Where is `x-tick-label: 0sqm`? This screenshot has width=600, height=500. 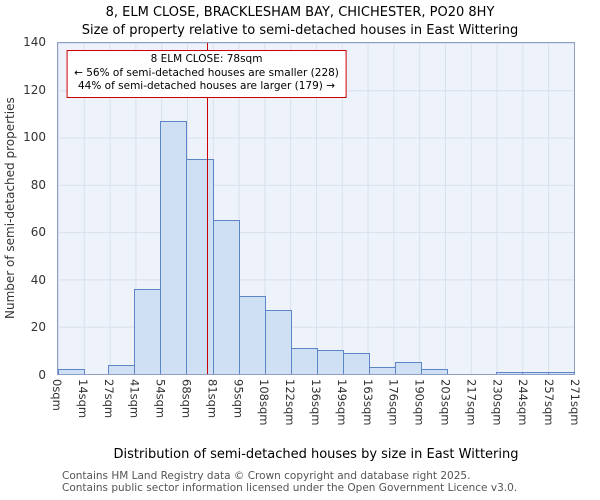 x-tick-label: 0sqm is located at coordinates (57, 395).